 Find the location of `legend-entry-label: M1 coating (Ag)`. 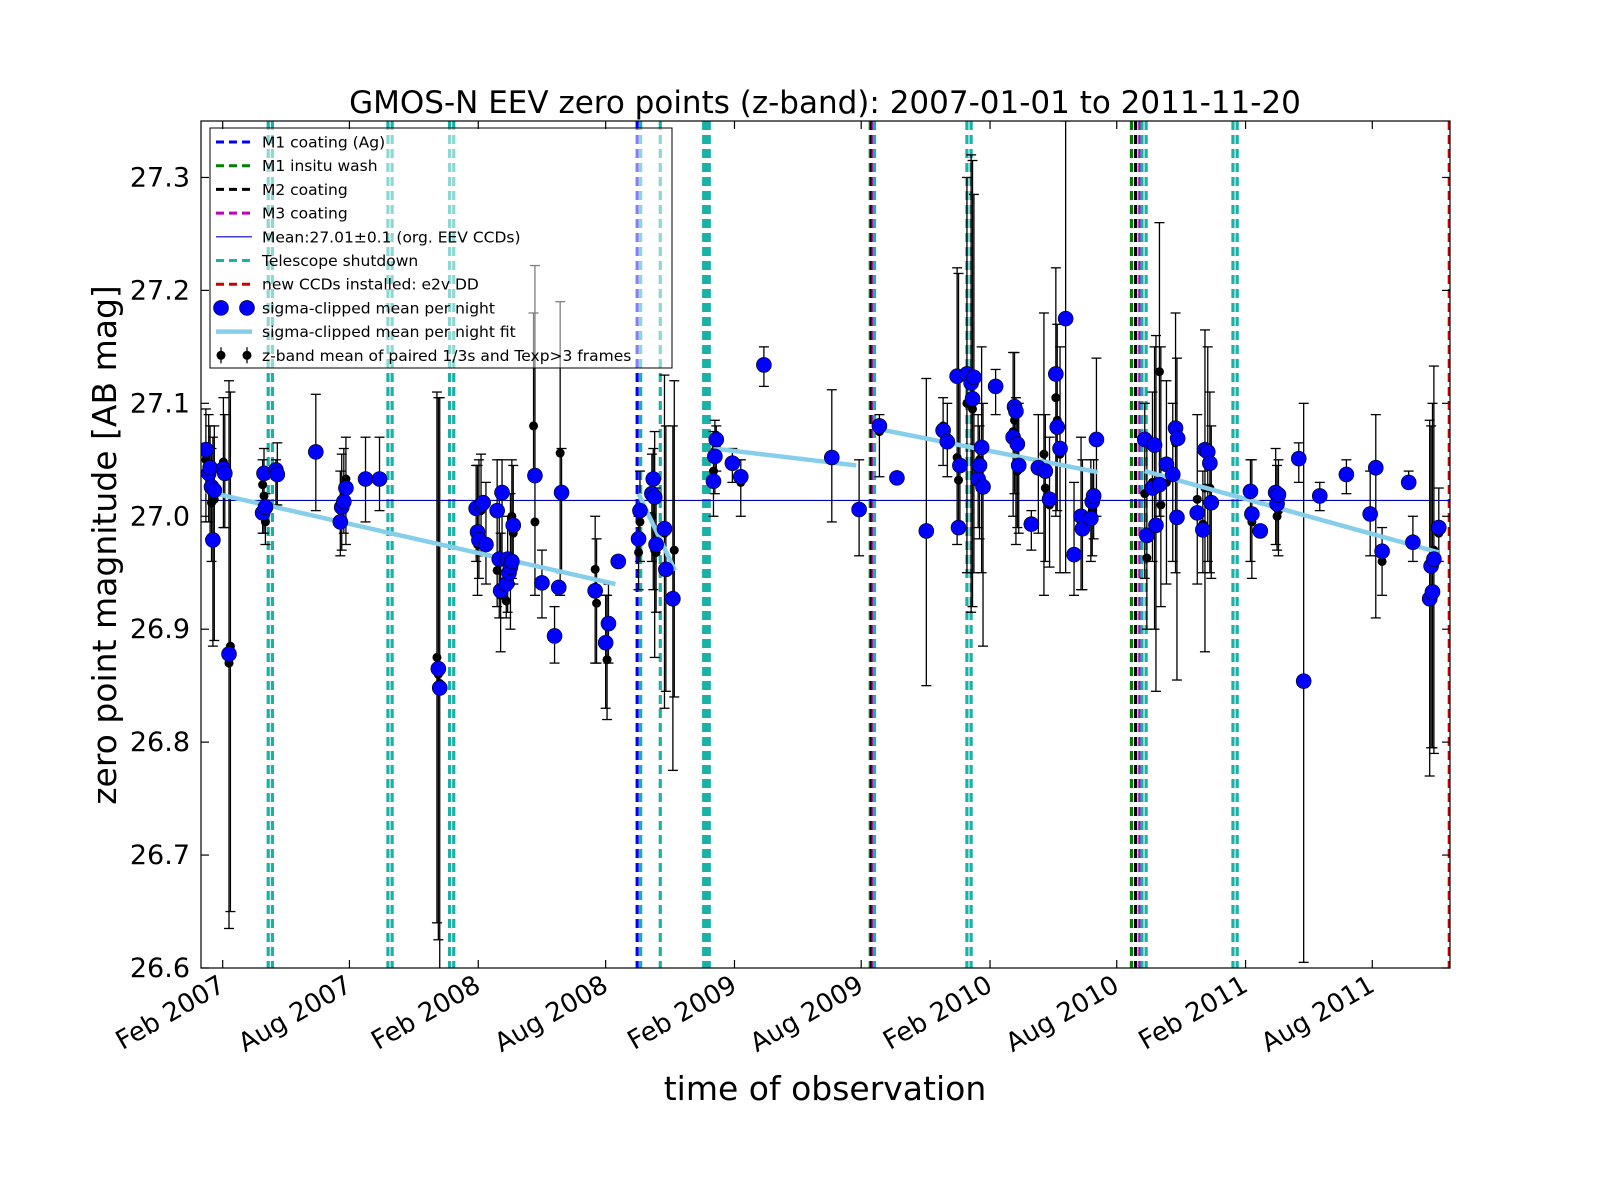

legend-entry-label: M1 coating (Ag) is located at coordinates (323, 143).